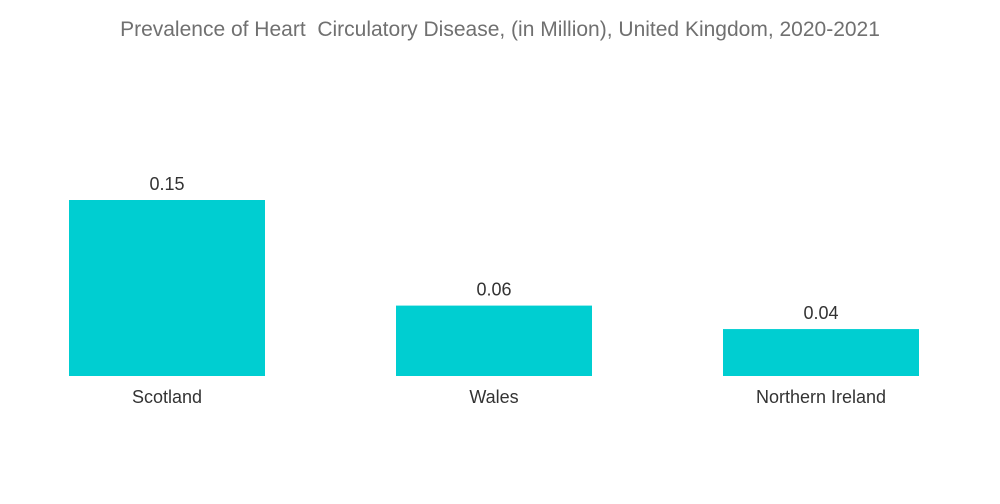  I want to click on category-label-wales: Wales, so click(493, 397).